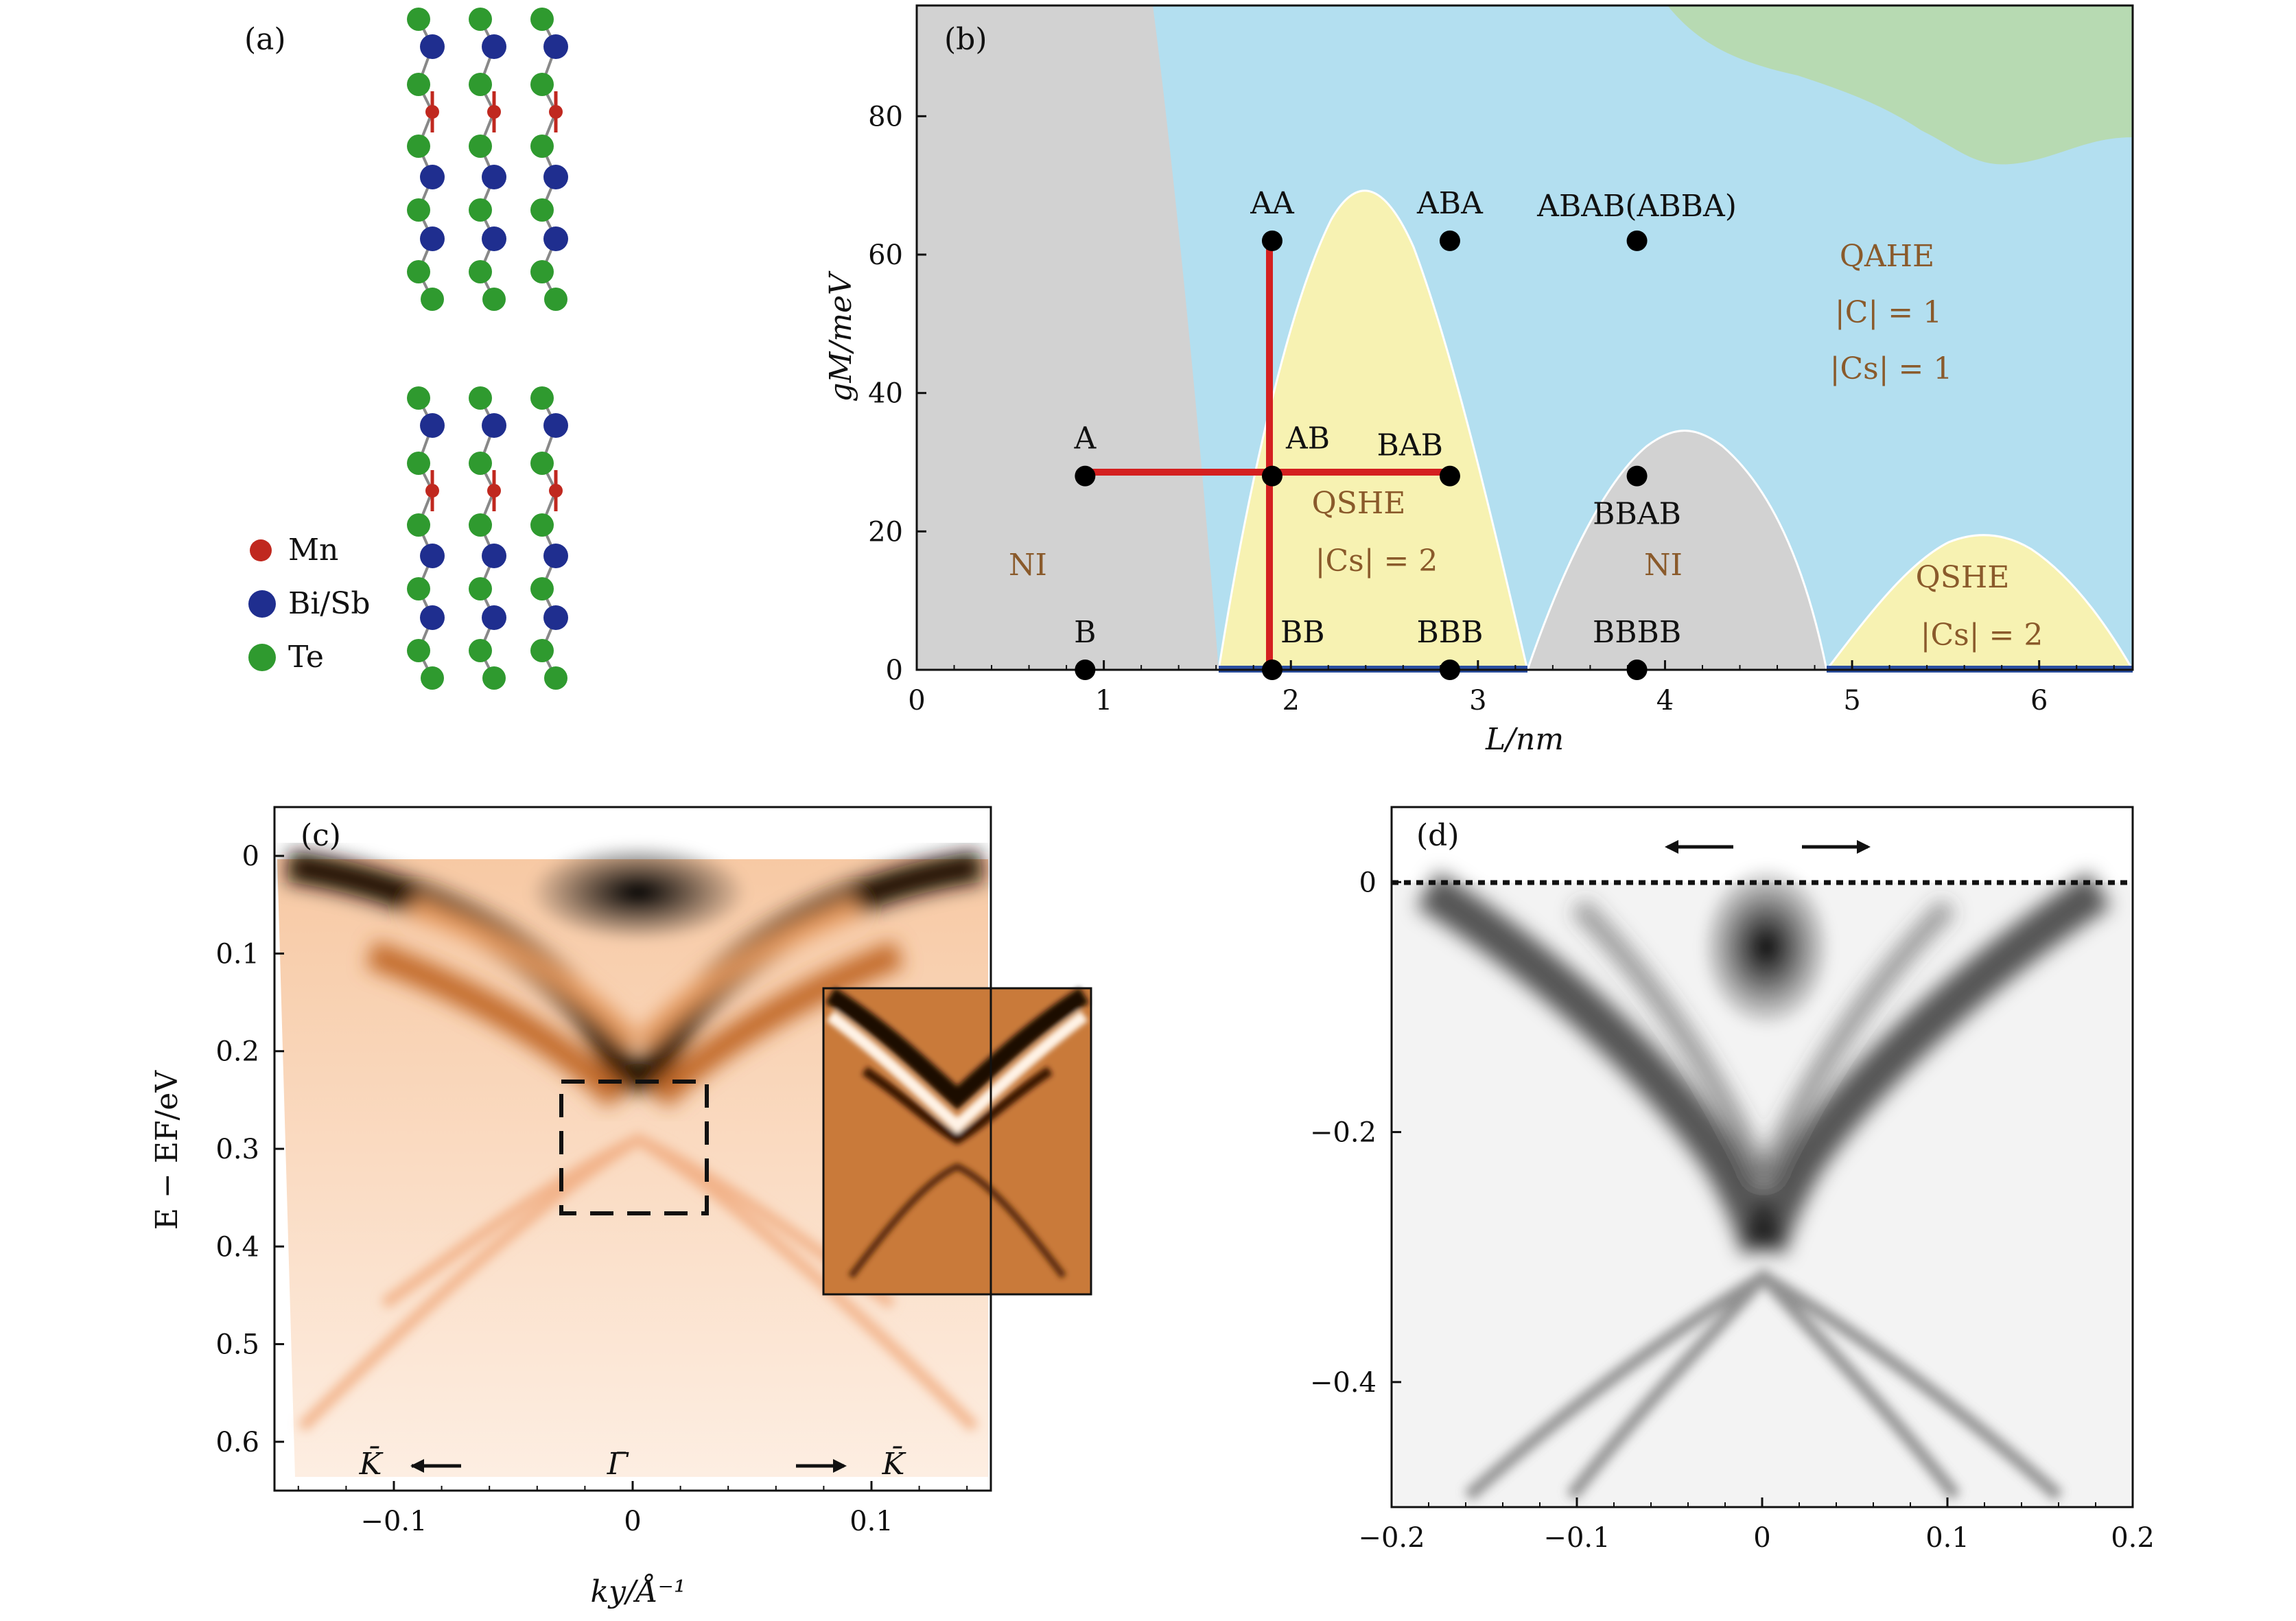  I want to click on point-label: BBBB, so click(1637, 632).